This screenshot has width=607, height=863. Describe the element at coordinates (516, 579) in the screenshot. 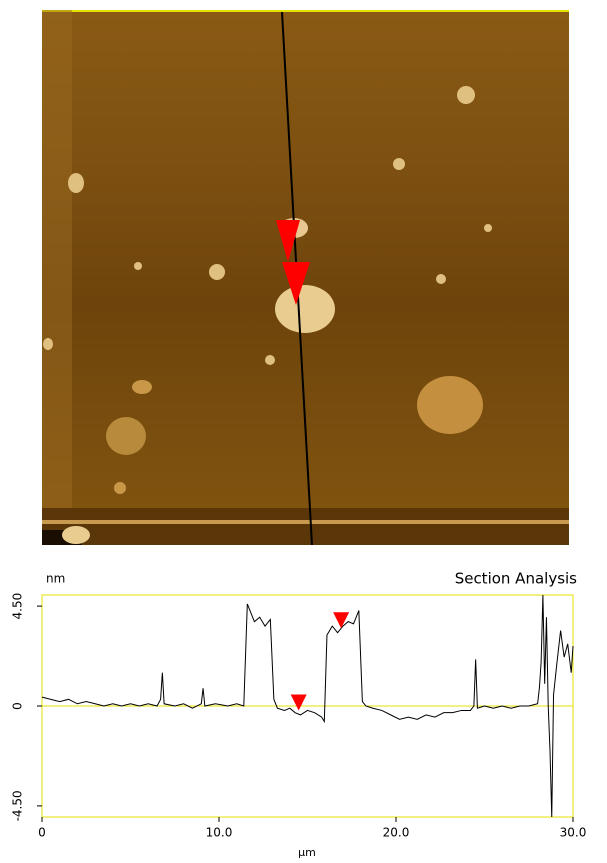

I see `chart-title: Section Analysis` at that location.